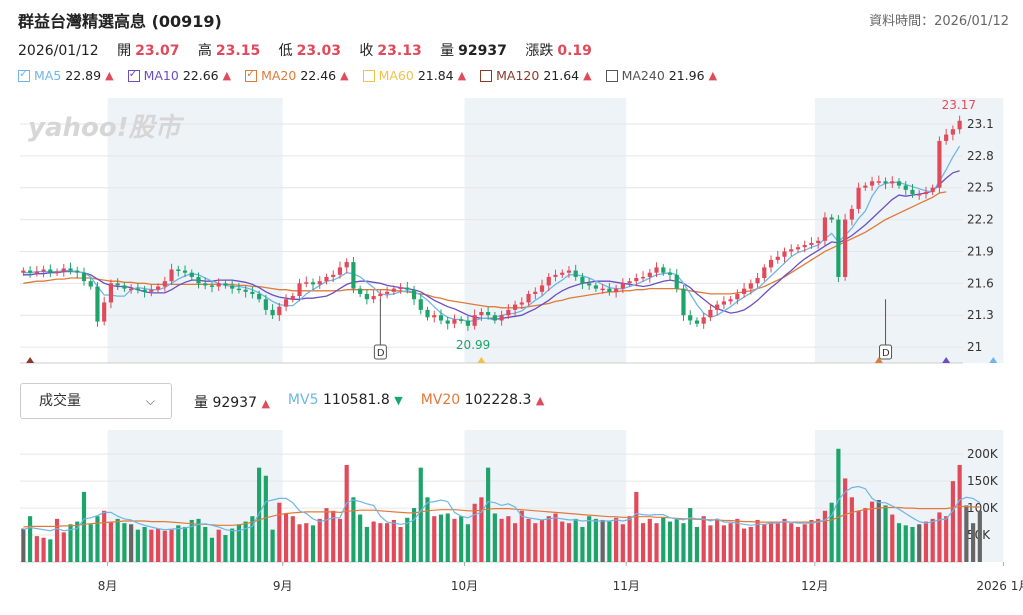 This screenshot has width=1023, height=615. I want to click on ma-legend-ma60: MA60 21.84 ▲, so click(414, 75).